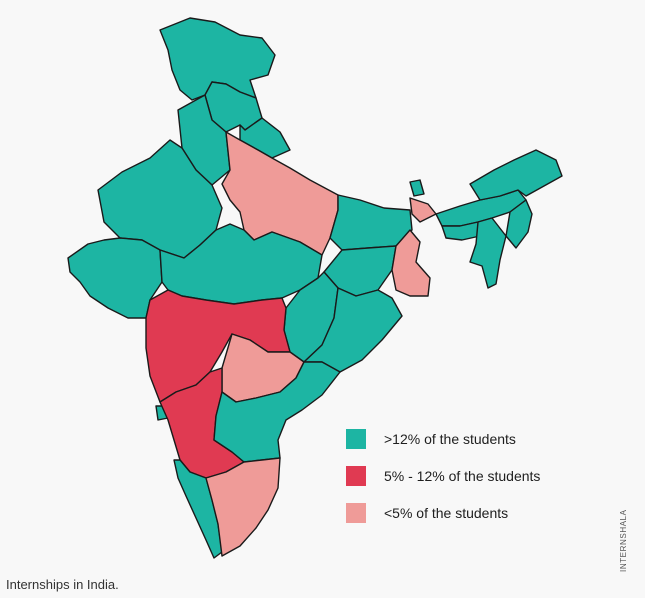 The image size is (645, 598). I want to click on region-sikkim, so click(417, 188).